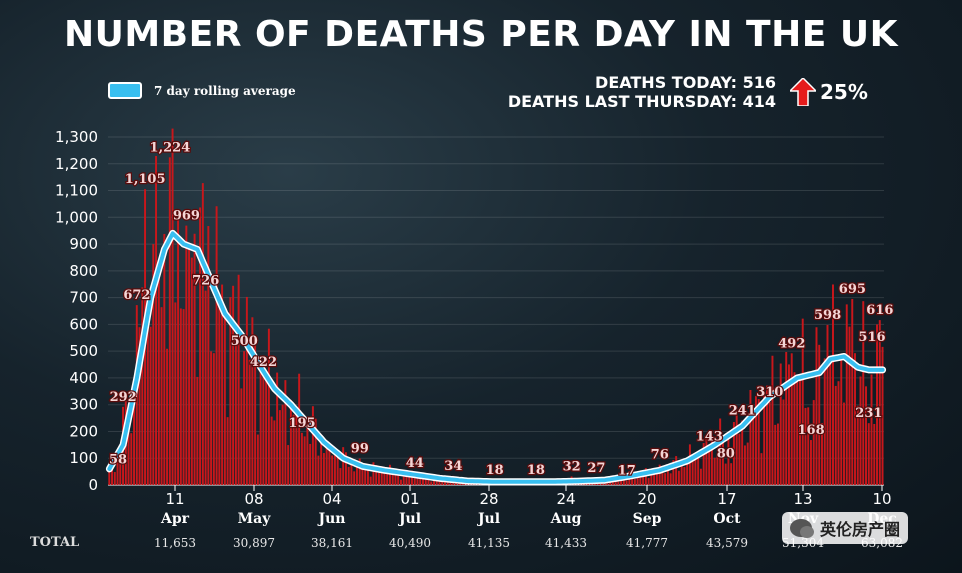 This screenshot has width=962, height=573. I want to click on watermark: 英伦房产圈, so click(845, 528).